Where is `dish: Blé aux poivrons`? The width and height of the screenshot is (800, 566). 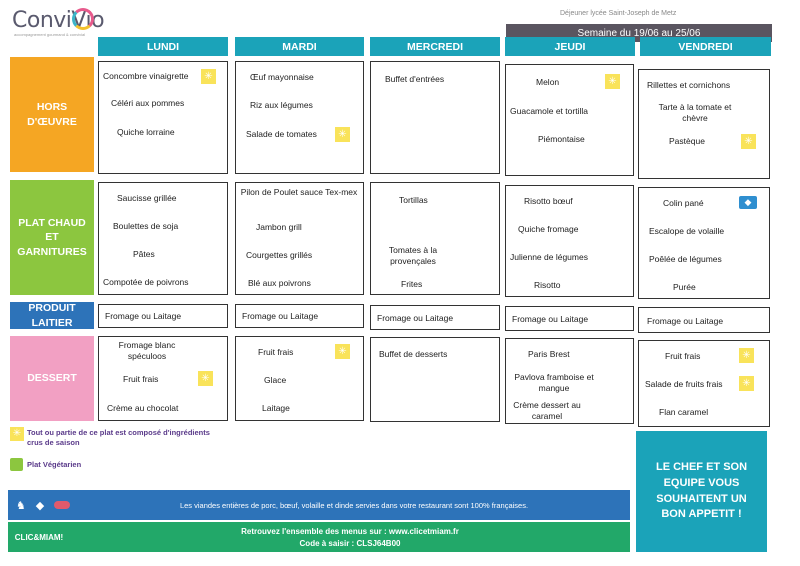
dish: Blé aux poivrons is located at coordinates (279, 283).